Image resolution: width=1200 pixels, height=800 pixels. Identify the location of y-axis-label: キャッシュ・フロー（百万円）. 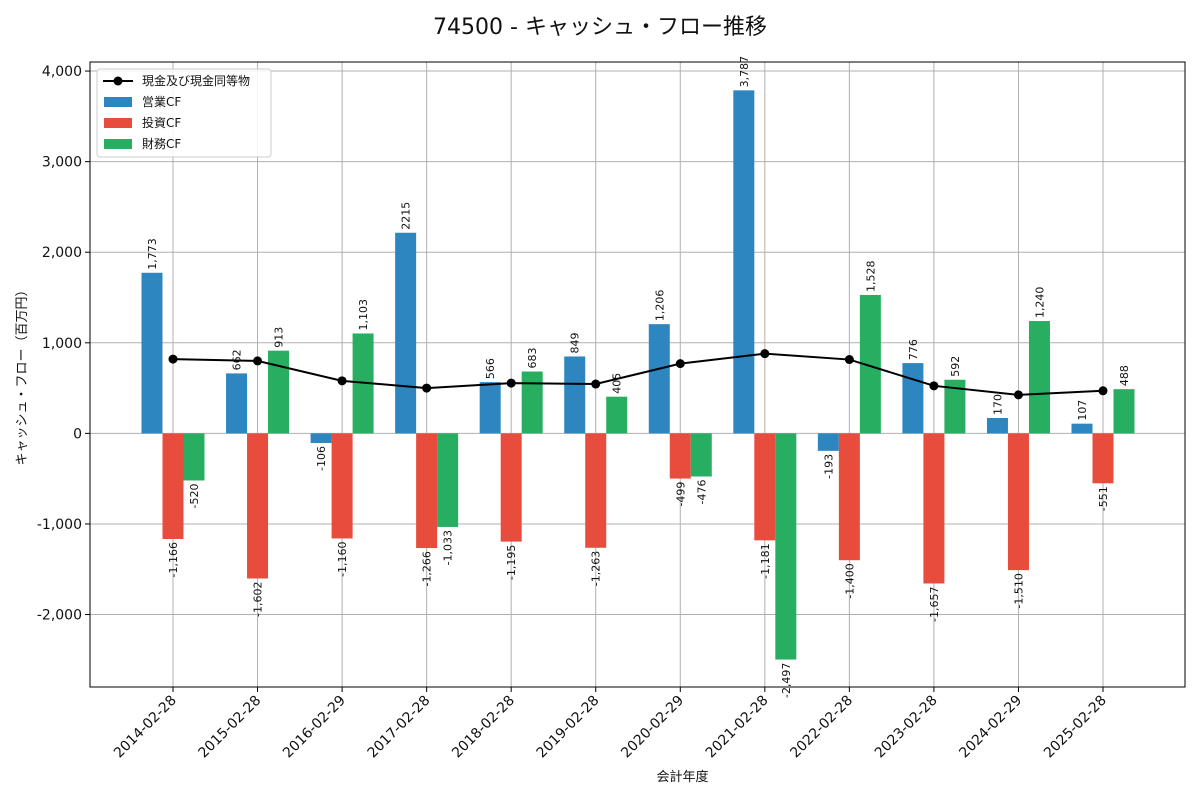
(22, 374).